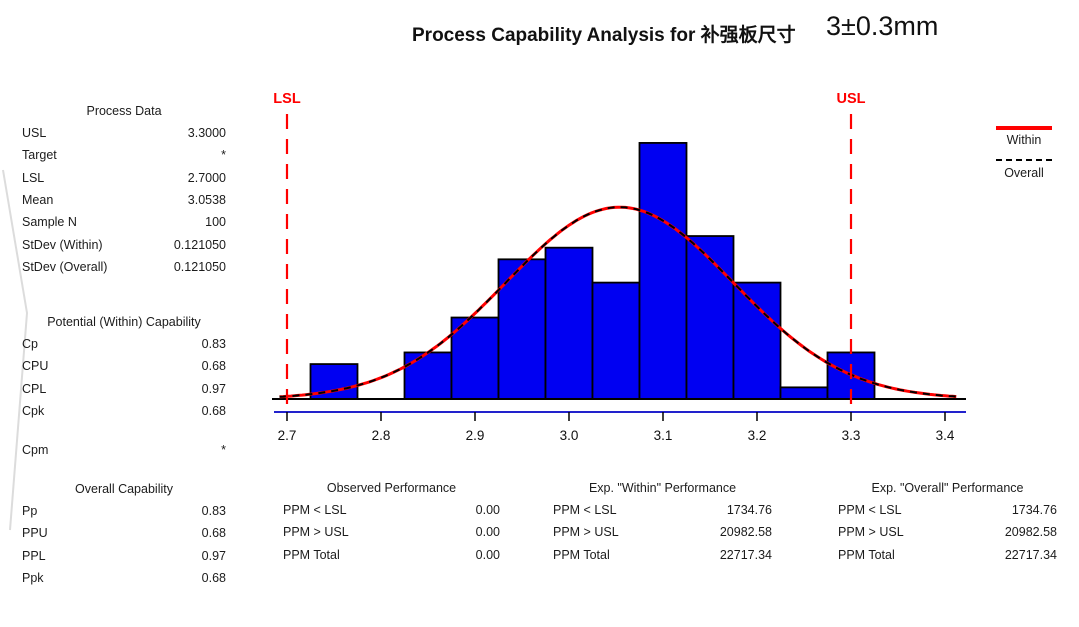 The image size is (1079, 627). Describe the element at coordinates (124, 489) in the screenshot. I see `panel-title: Overall Capability` at that location.